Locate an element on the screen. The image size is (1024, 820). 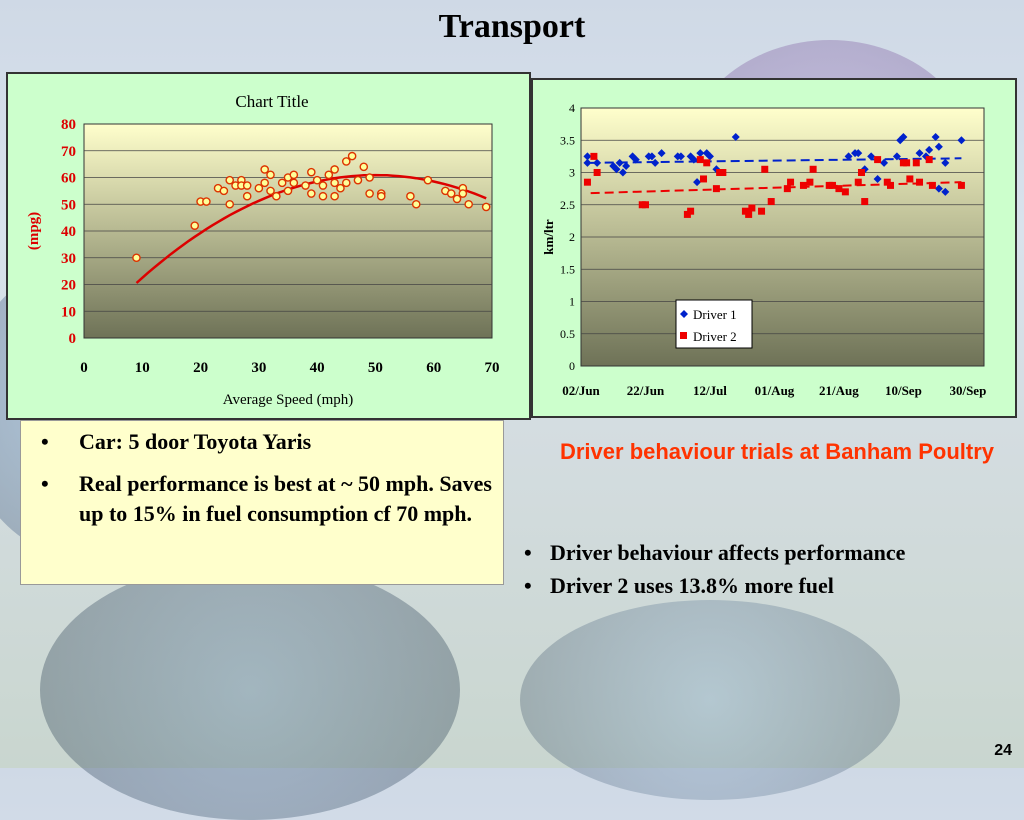
y-tick-label: 80 is located at coordinates (68, 125).